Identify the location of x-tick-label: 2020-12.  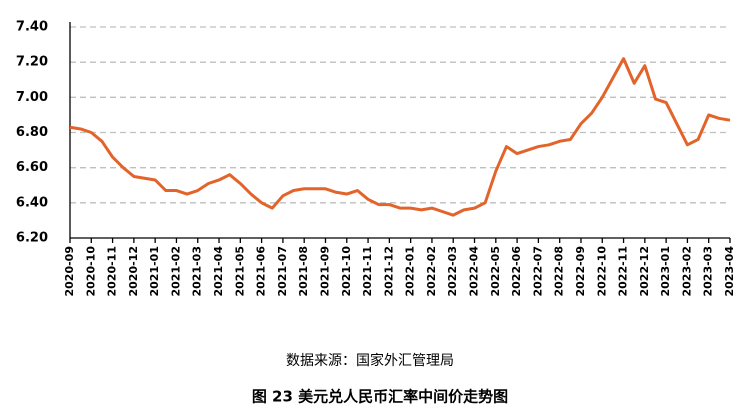
(133, 271).